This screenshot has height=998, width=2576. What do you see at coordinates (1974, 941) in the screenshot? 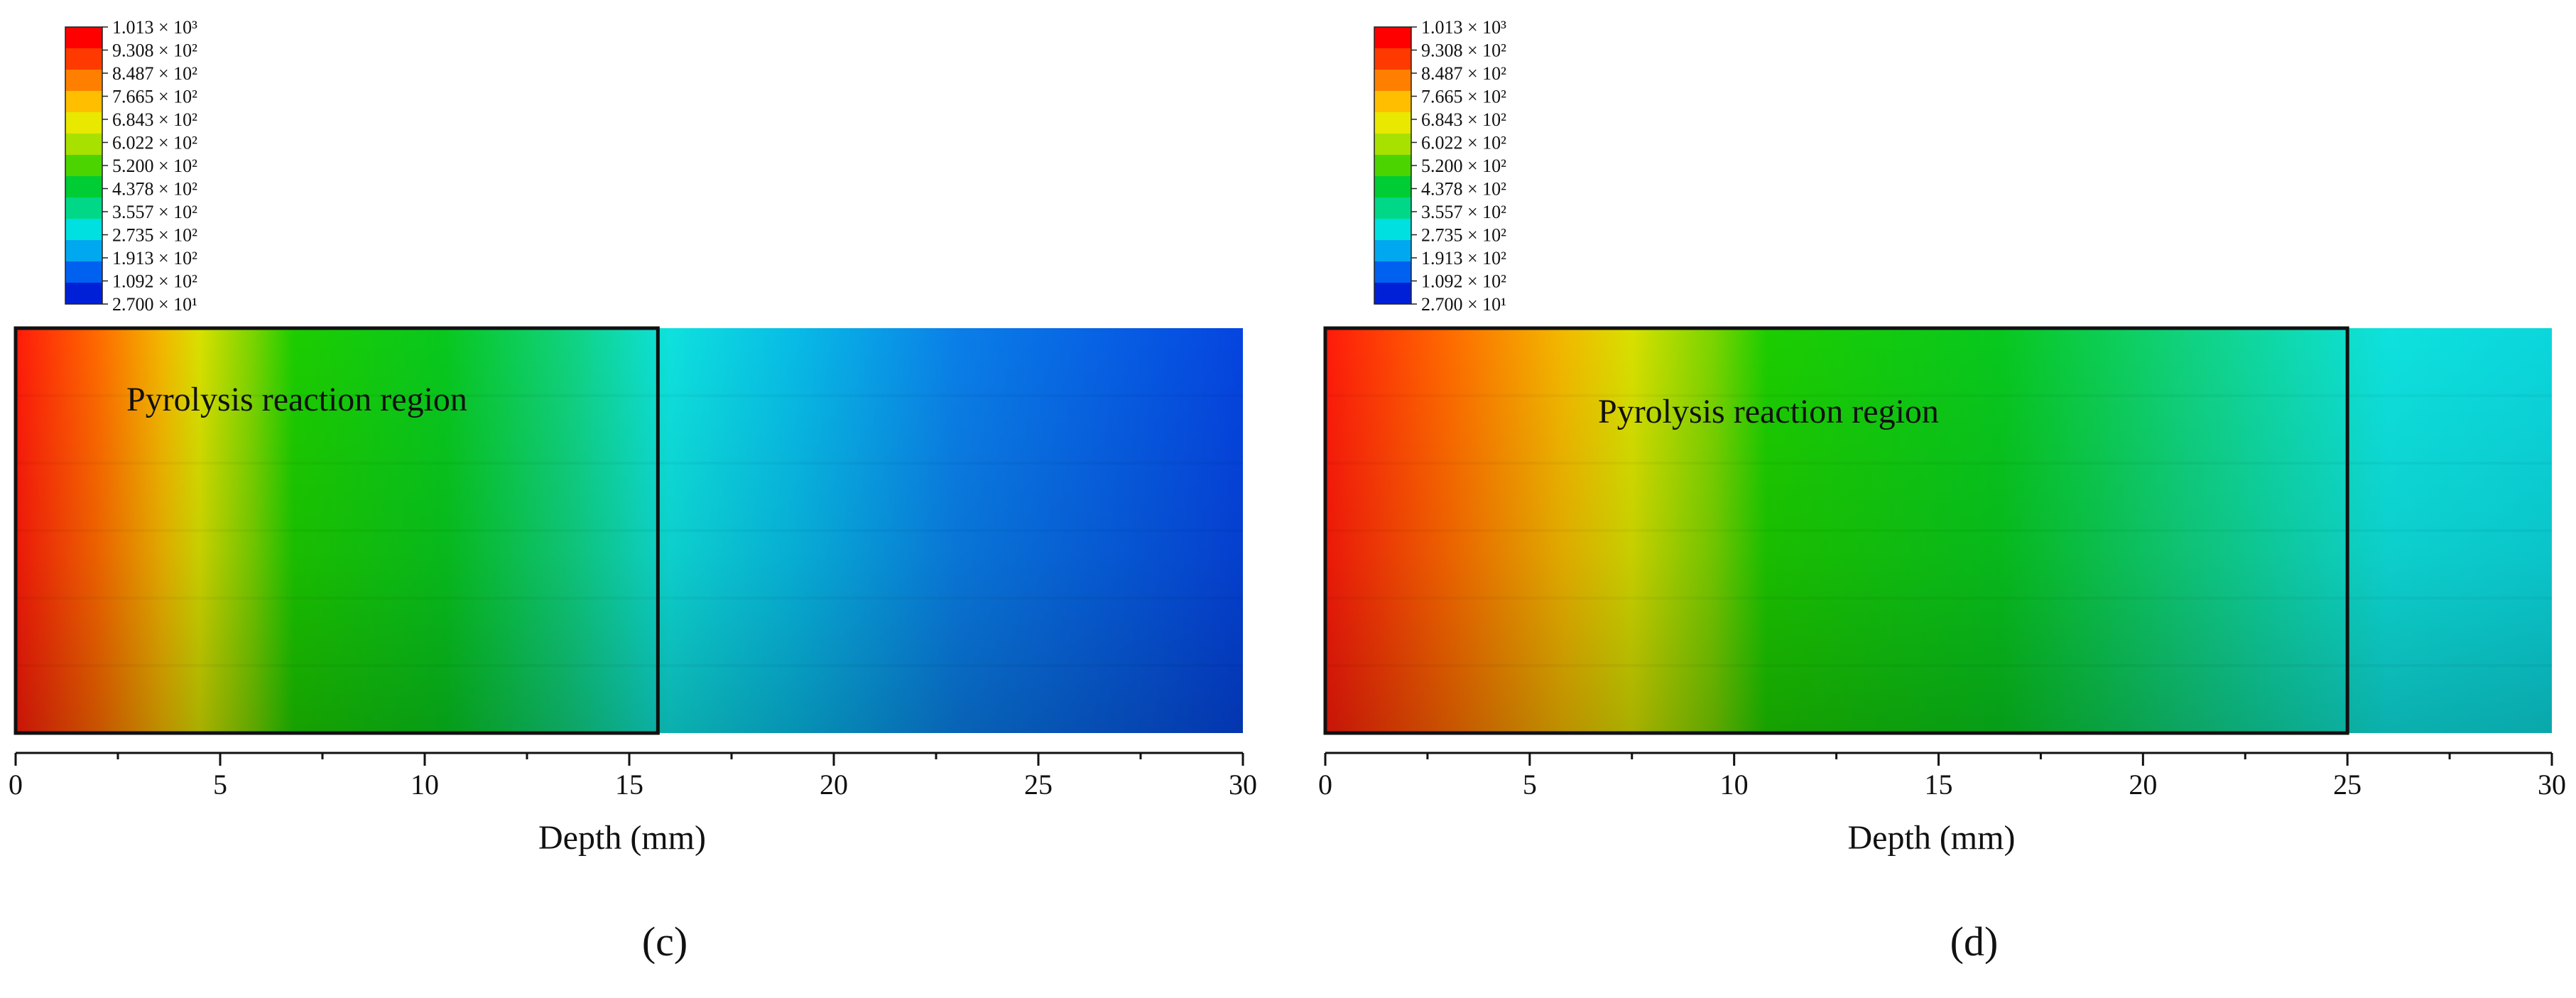
I see `panel-label: (d)` at bounding box center [1974, 941].